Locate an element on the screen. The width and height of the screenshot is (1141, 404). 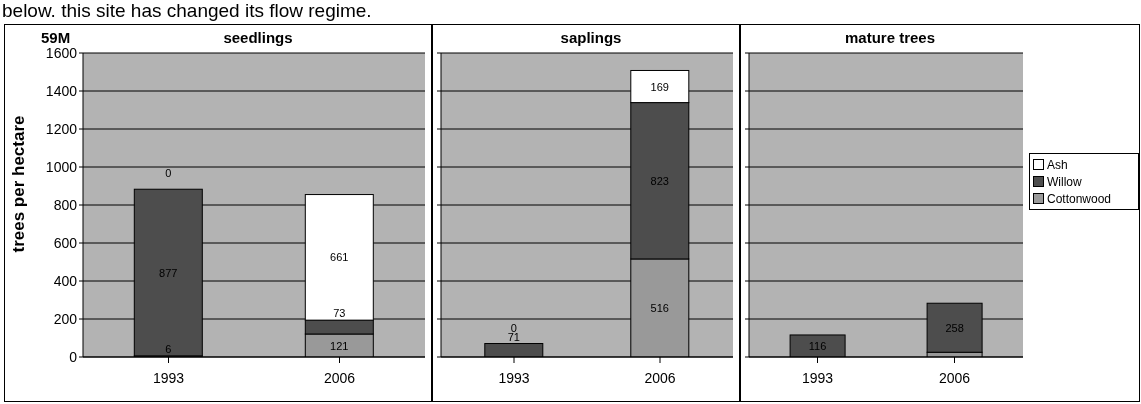
chart-title: seedlings is located at coordinates (258, 37).